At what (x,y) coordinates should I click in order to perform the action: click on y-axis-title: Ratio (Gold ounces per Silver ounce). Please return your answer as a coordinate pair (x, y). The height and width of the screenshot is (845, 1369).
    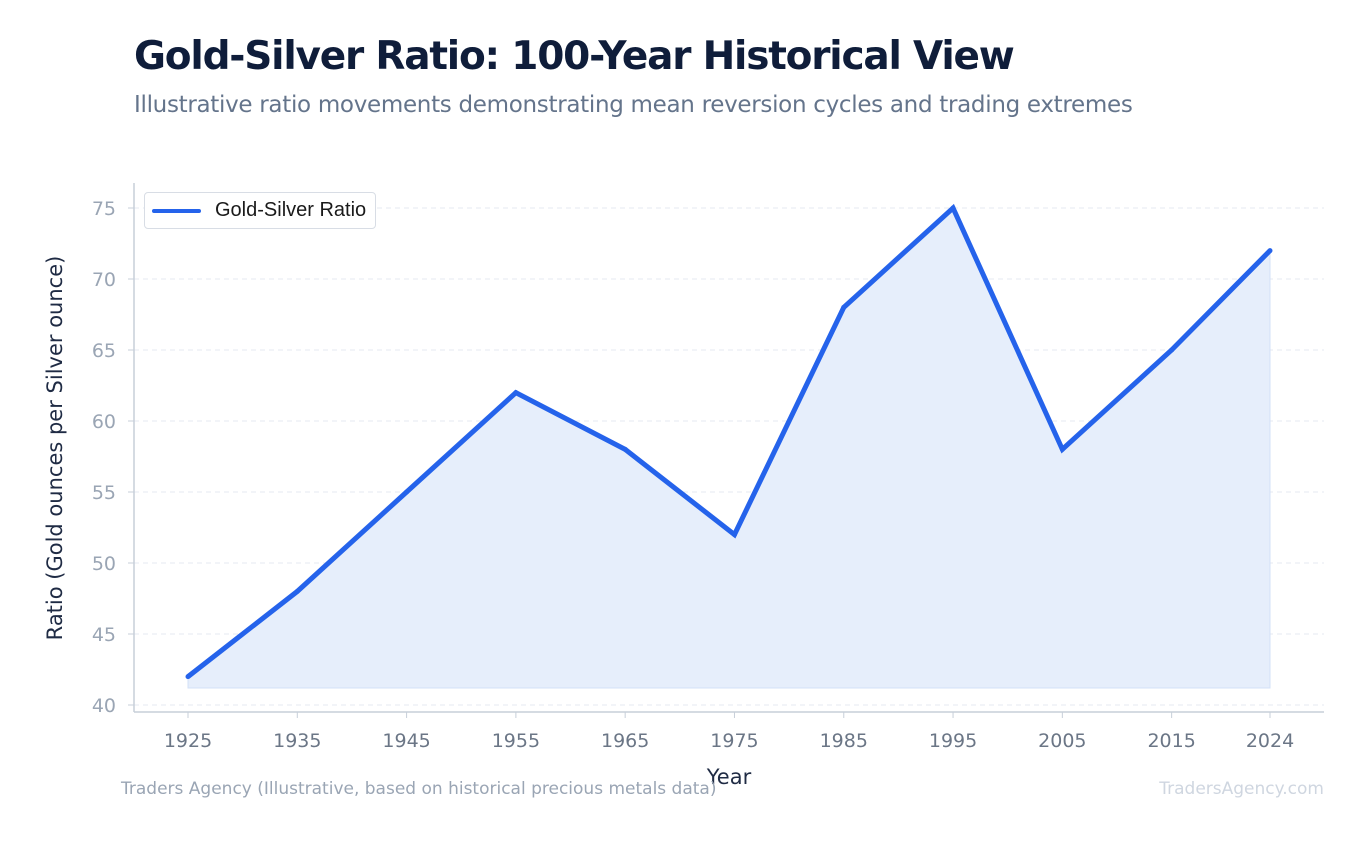
    Looking at the image, I should click on (55, 448).